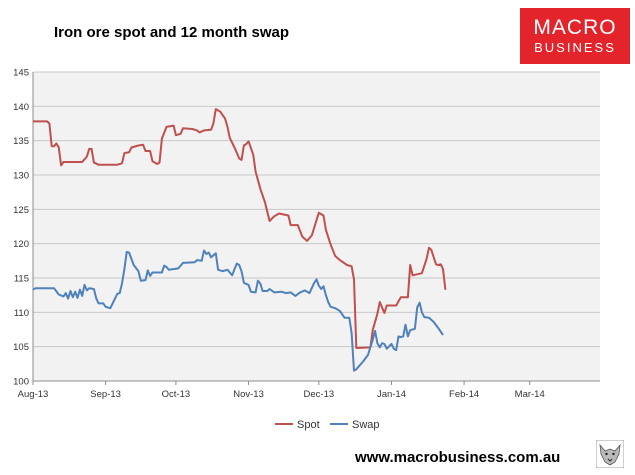  Describe the element at coordinates (33, 394) in the screenshot. I see `x-tick-label-Aug-13: Aug-13` at that location.